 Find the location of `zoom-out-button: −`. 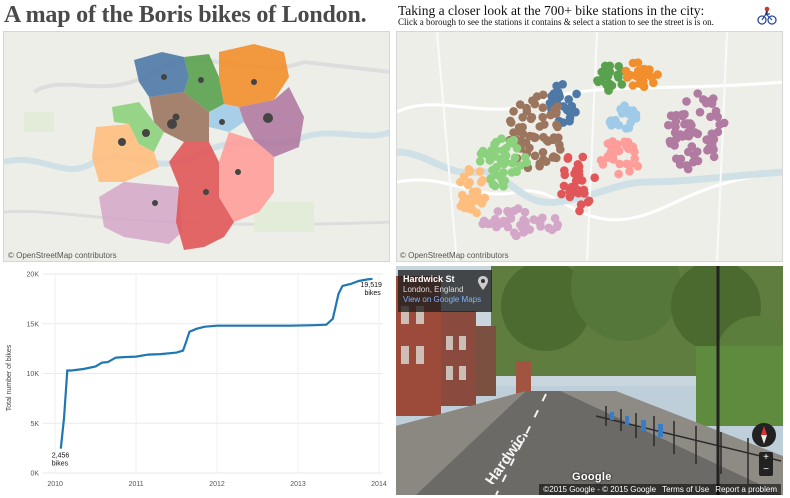

zoom-out-button: − is located at coordinates (766, 469).